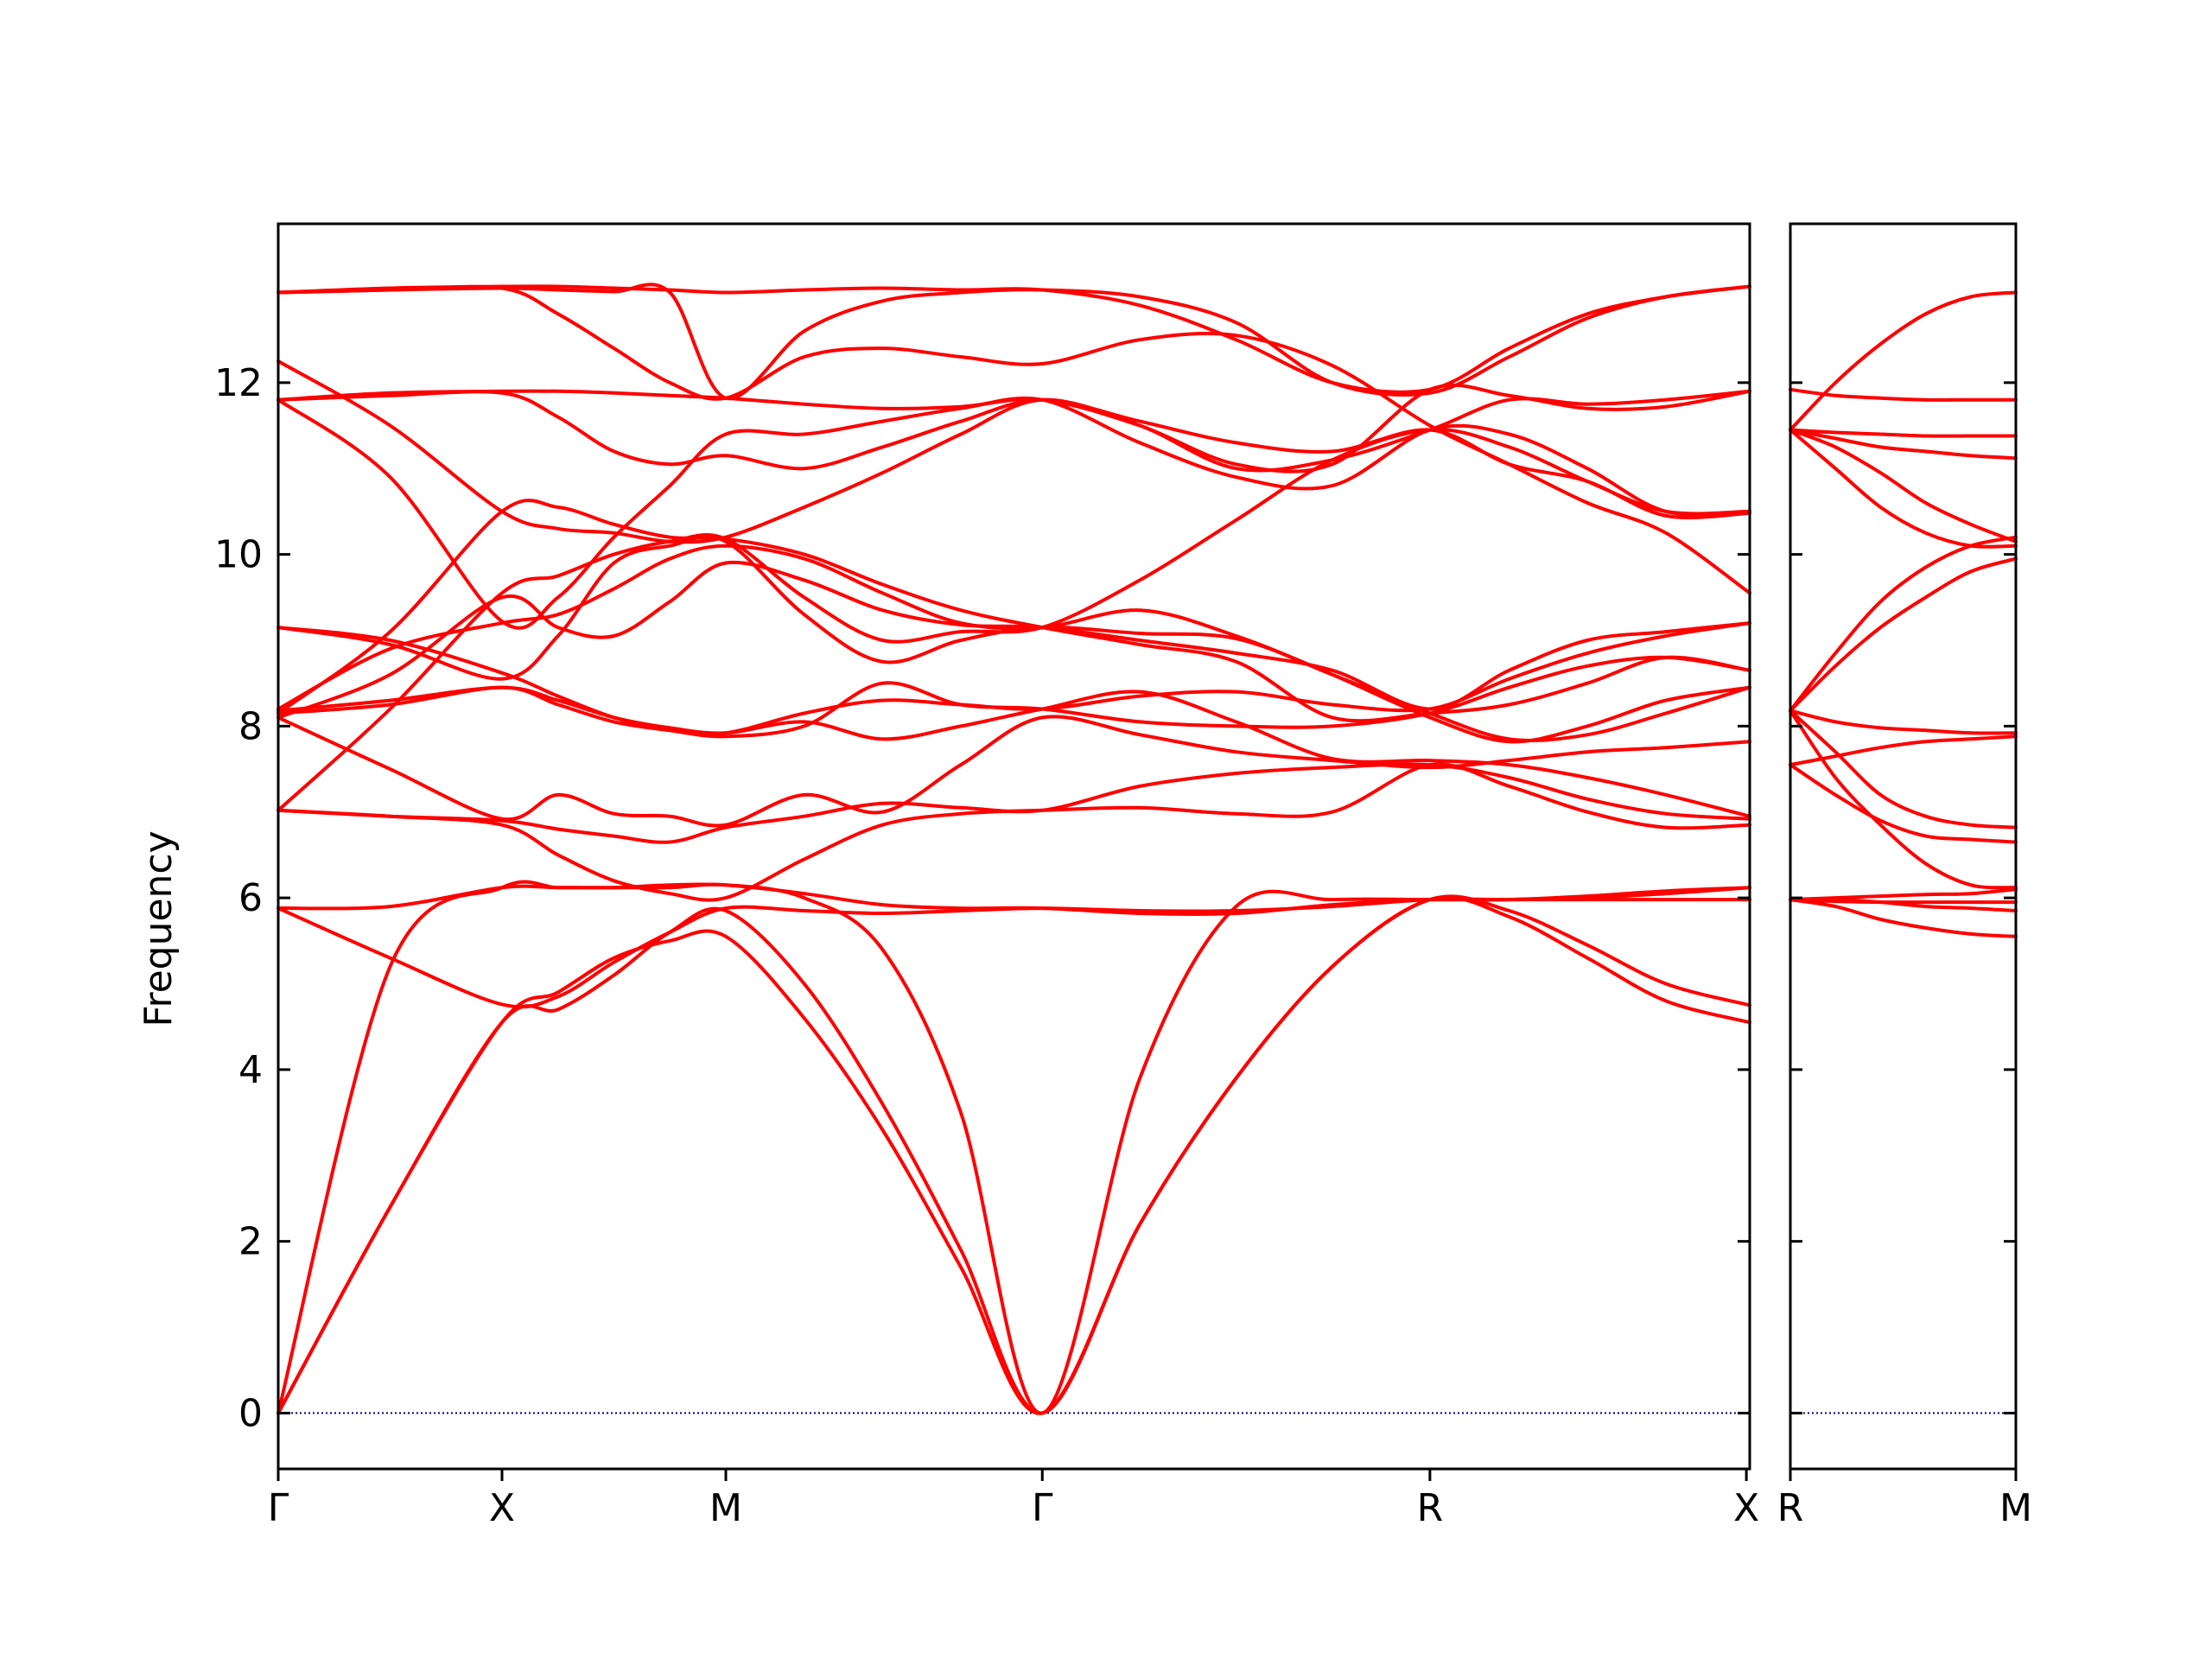 Image resolution: width=2212 pixels, height=1659 pixels. I want to click on y-tick-label: 0, so click(250, 1413).